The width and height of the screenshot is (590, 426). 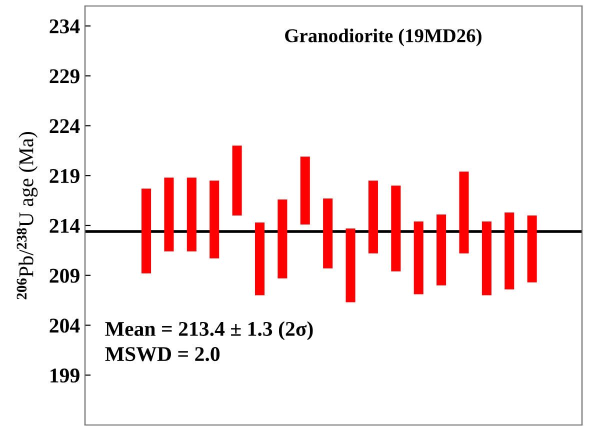 What do you see at coordinates (65, 225) in the screenshot?
I see `y-tick-label: 214` at bounding box center [65, 225].